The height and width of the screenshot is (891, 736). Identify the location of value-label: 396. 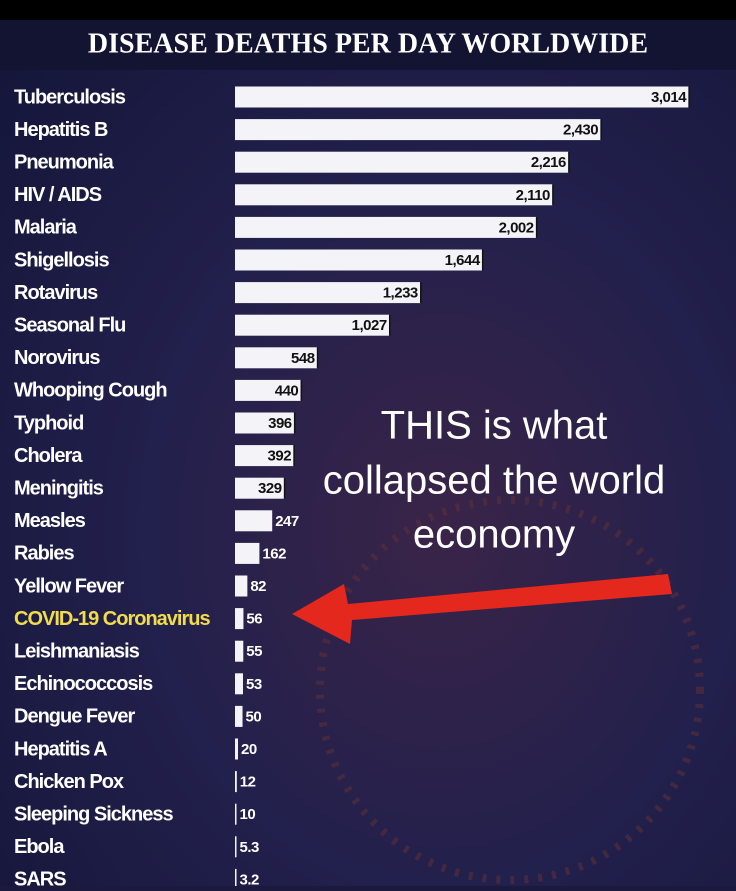
(280, 423).